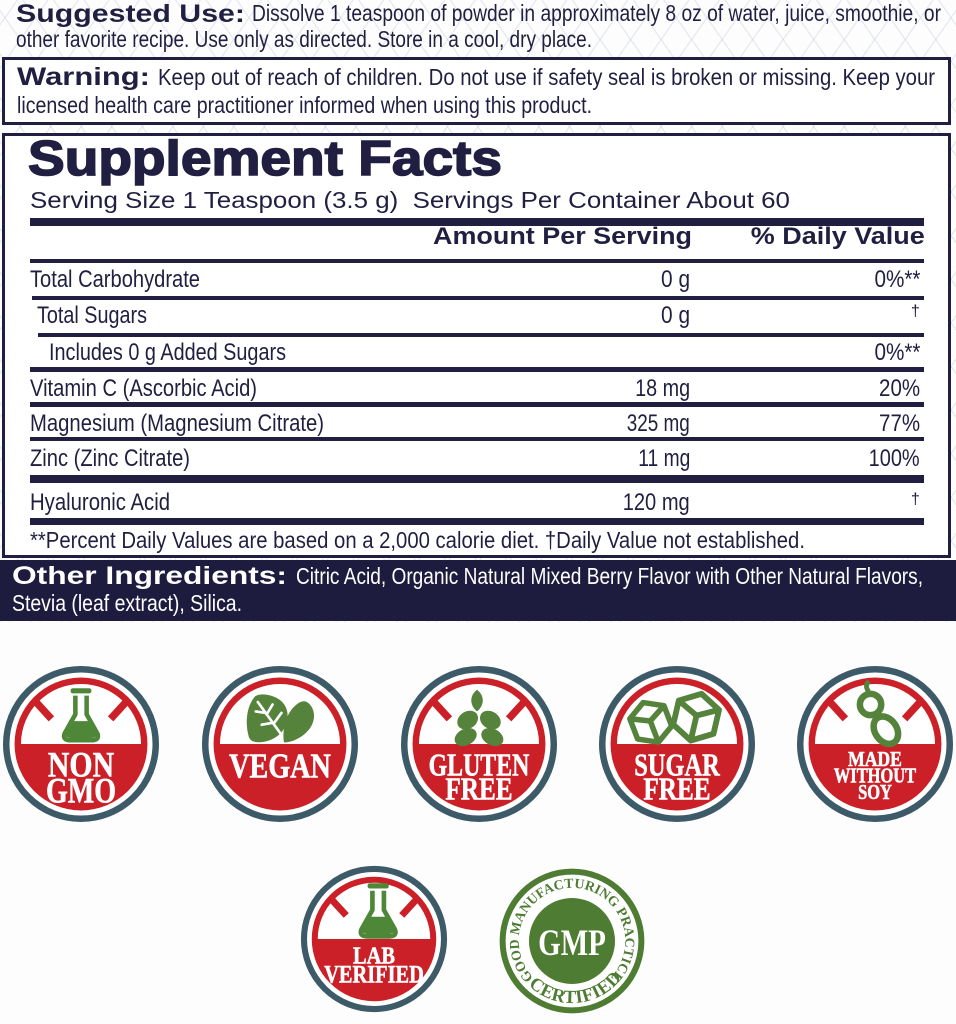 The image size is (956, 1024). I want to click on svg-text: GLUTEN, so click(478, 765).